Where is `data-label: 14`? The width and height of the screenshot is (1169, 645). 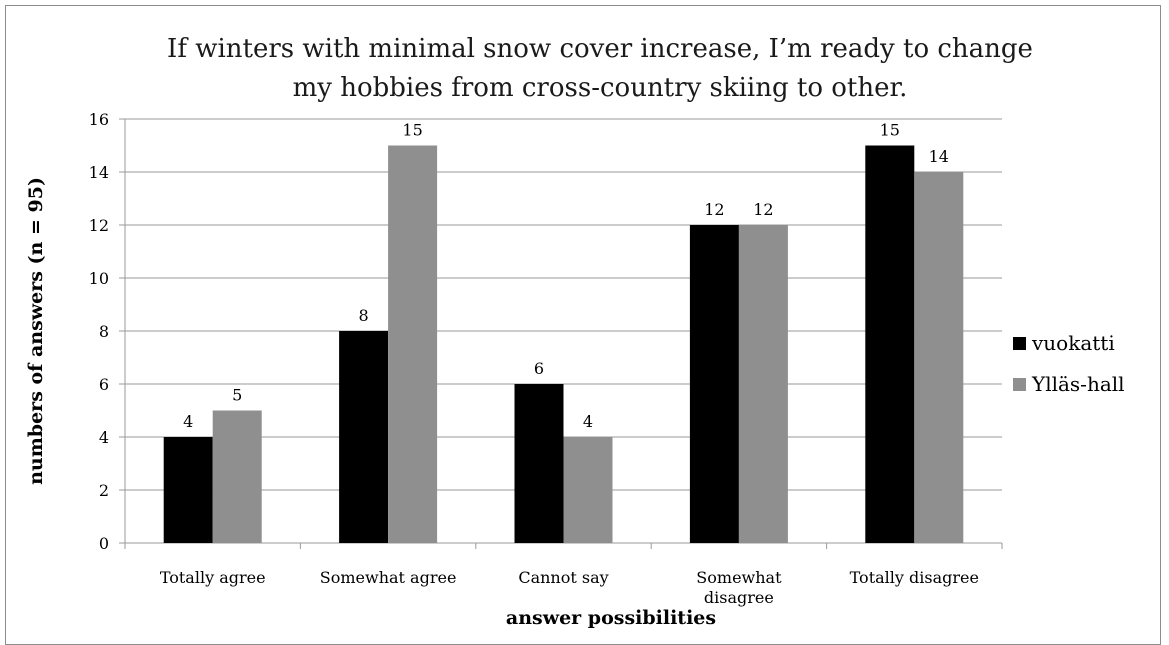
data-label: 14 is located at coordinates (939, 156).